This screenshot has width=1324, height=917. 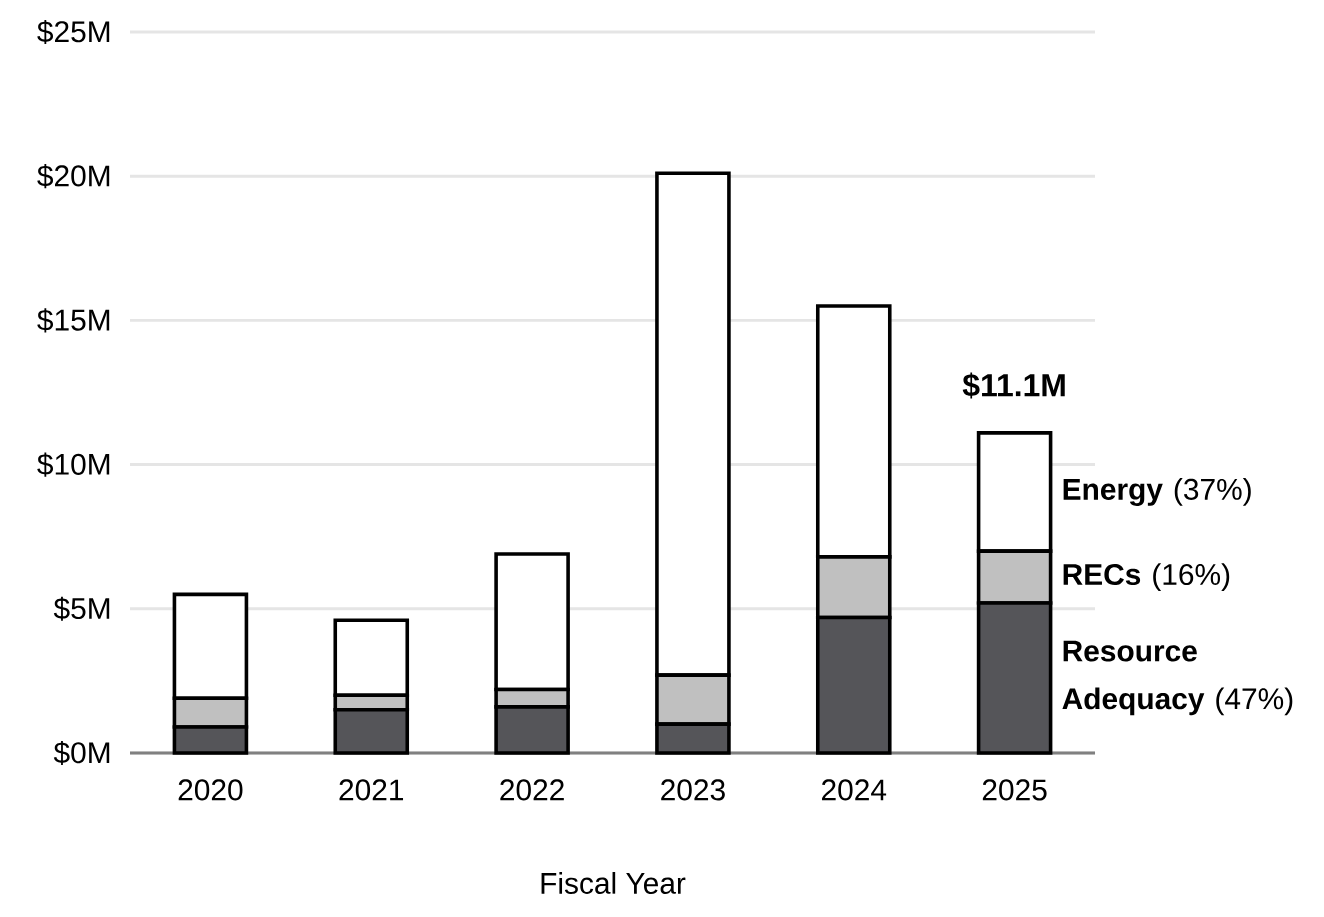 I want to click on y-tick-label: $15M, so click(x=73, y=320).